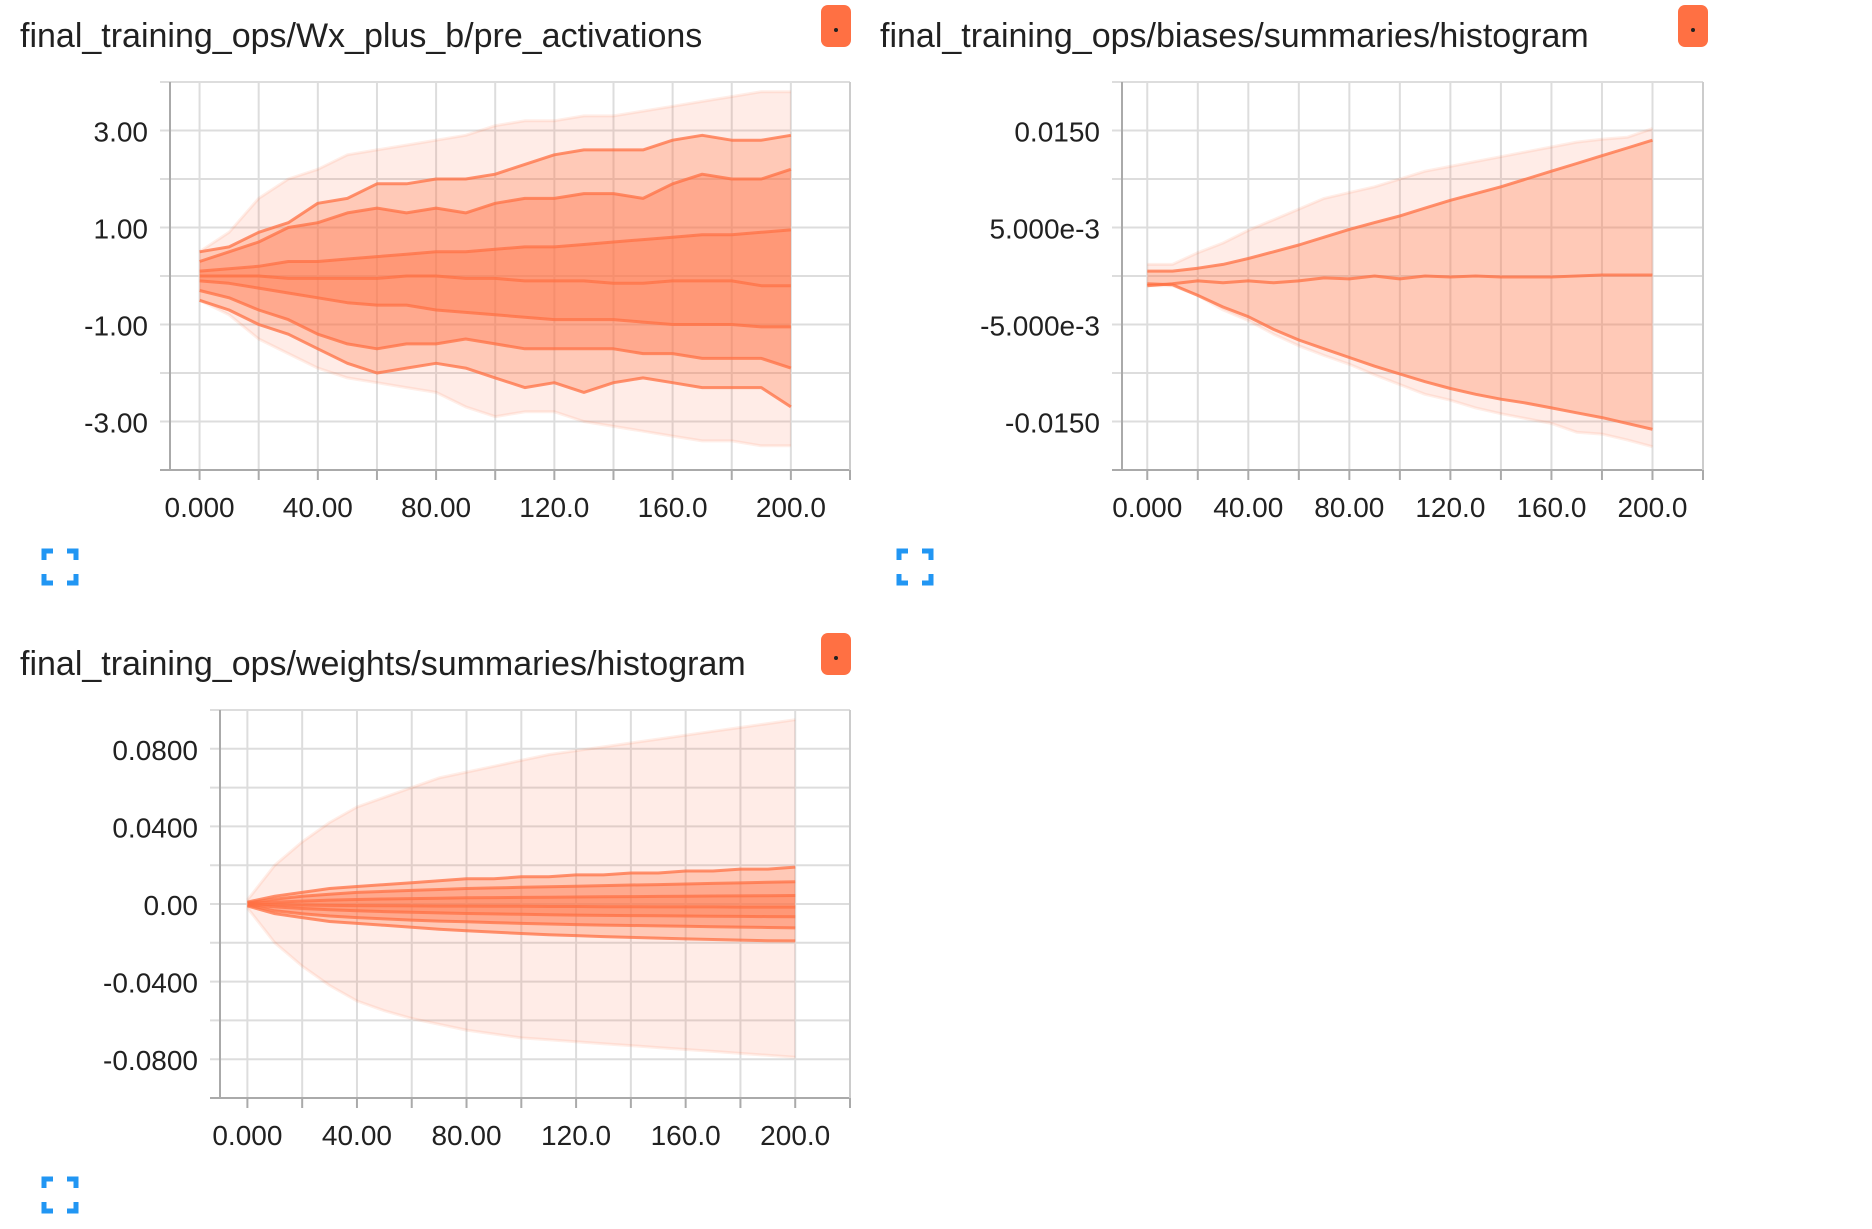  What do you see at coordinates (116, 326) in the screenshot?
I see `y-tick-label: -1.00` at bounding box center [116, 326].